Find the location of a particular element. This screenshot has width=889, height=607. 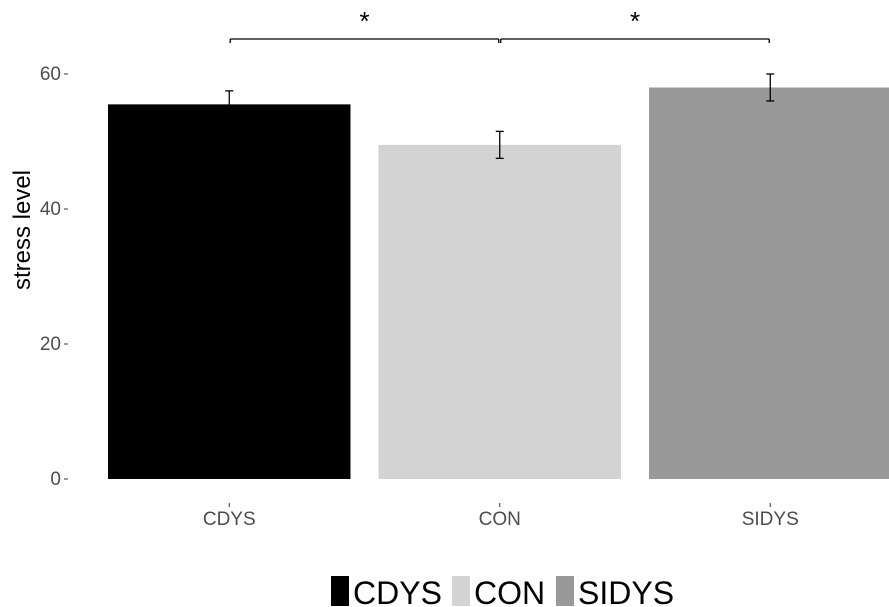

x-tick-label-con: CON is located at coordinates (500, 519).